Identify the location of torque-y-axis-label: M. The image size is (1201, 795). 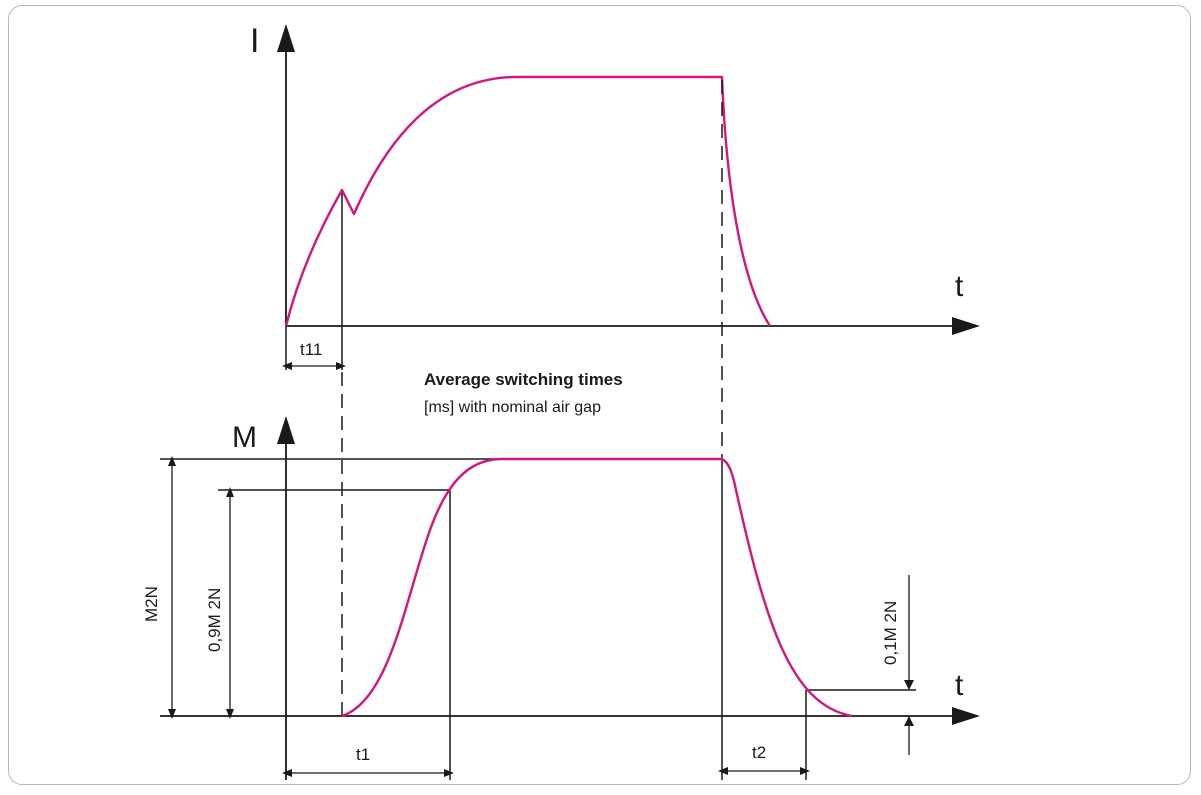
(244, 437).